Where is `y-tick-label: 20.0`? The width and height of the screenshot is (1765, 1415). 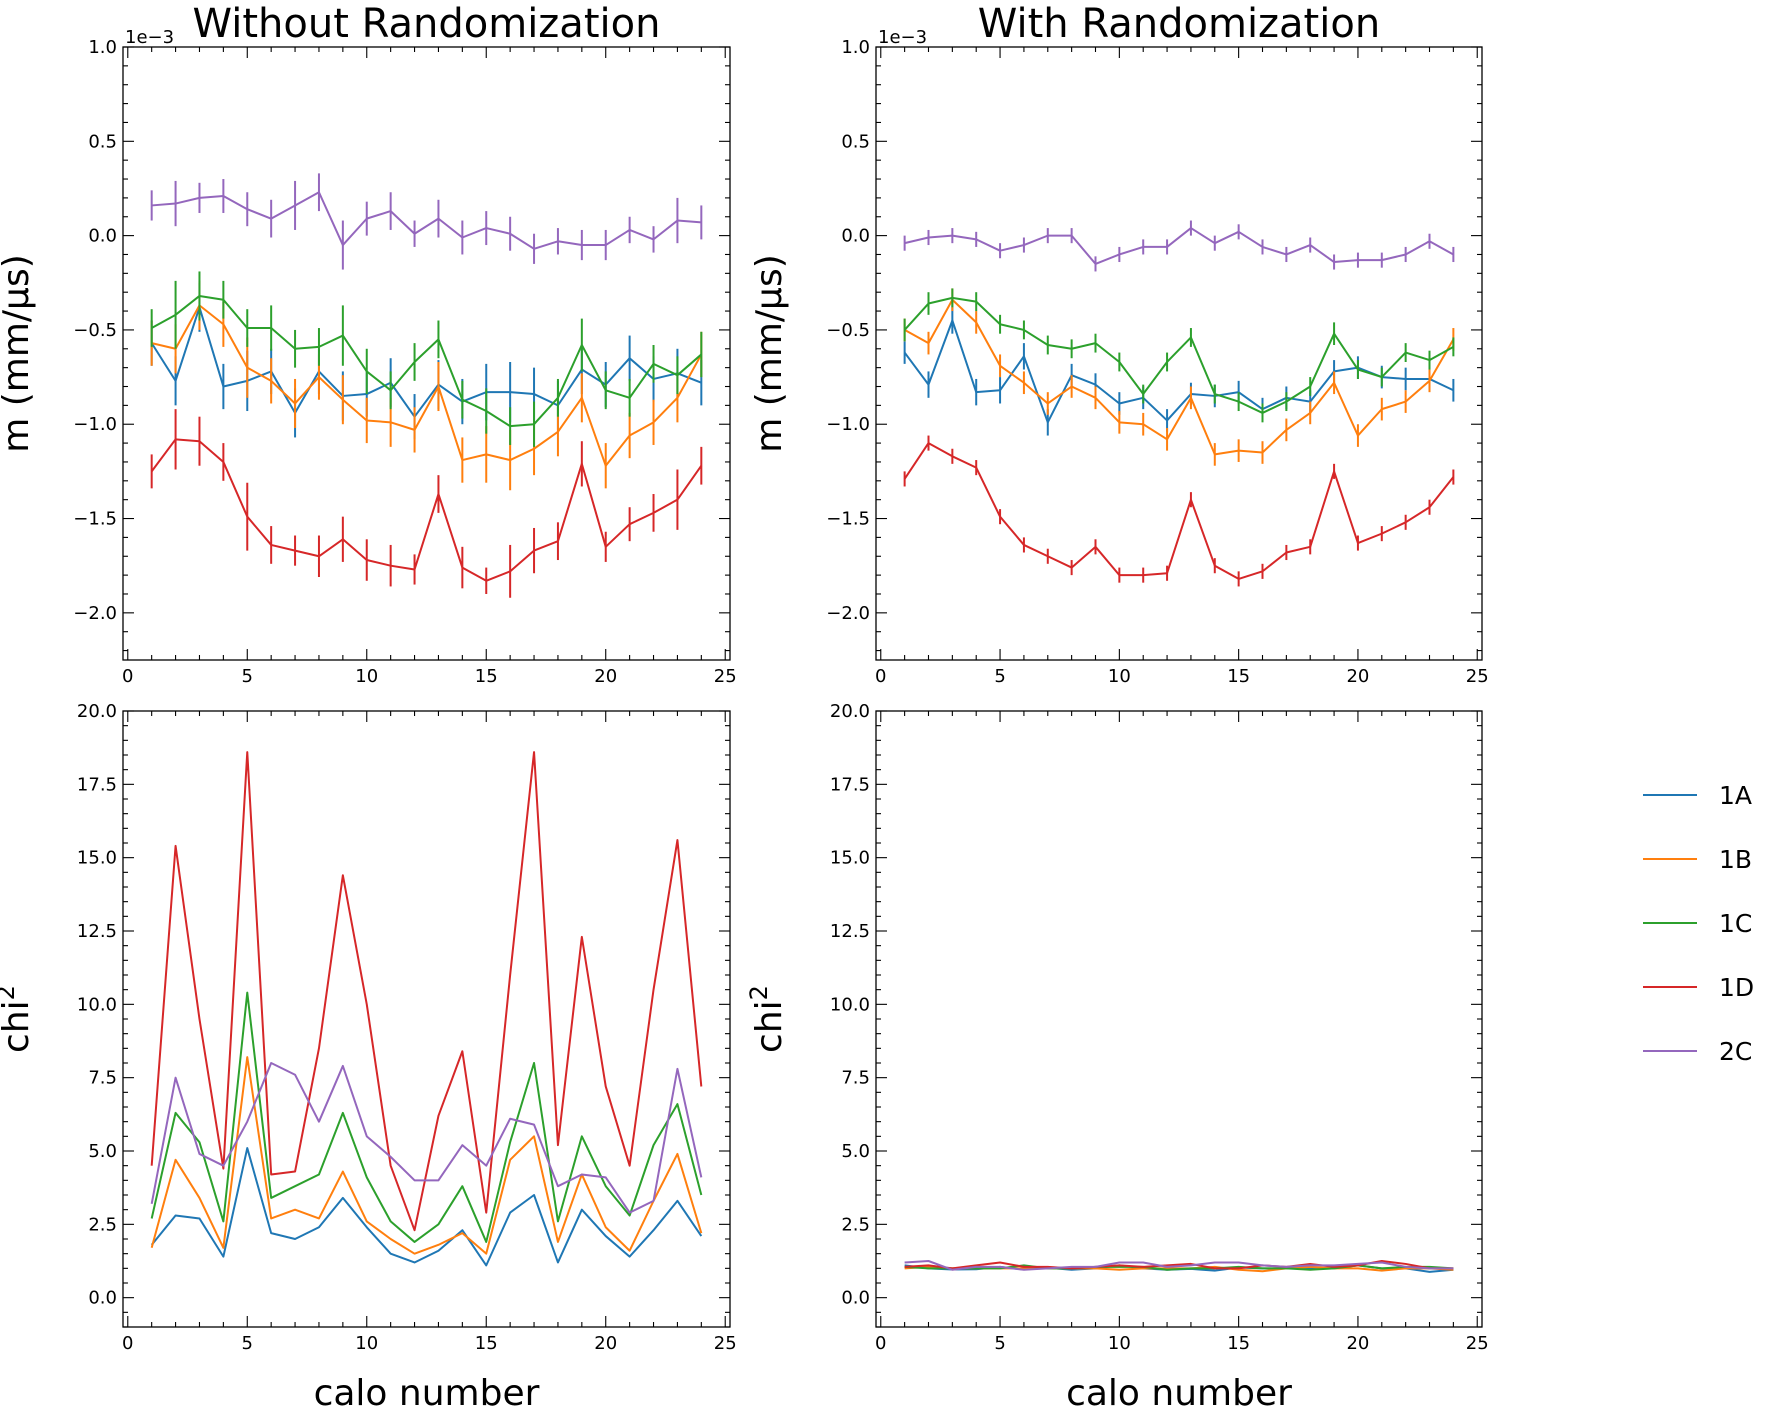 y-tick-label: 20.0 is located at coordinates (97, 711).